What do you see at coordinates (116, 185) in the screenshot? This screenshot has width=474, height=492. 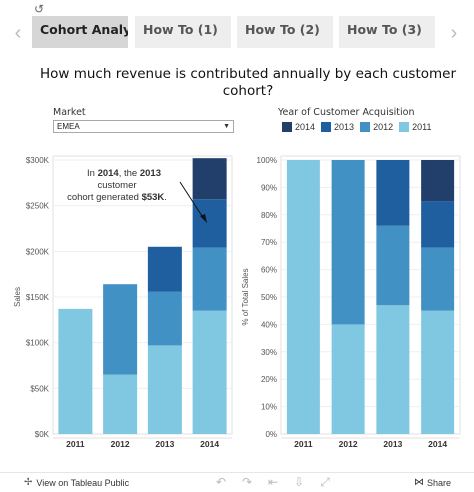 I see `annotation-line-2: customer` at bounding box center [116, 185].